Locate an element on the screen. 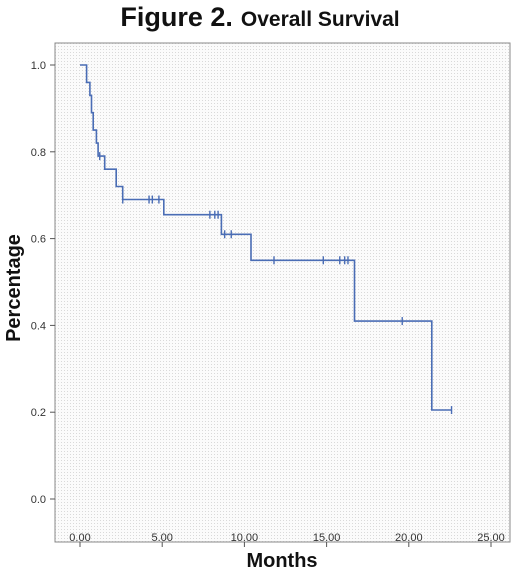 The image size is (520, 573). y-tick-label: 1.0 is located at coordinates (38, 66).